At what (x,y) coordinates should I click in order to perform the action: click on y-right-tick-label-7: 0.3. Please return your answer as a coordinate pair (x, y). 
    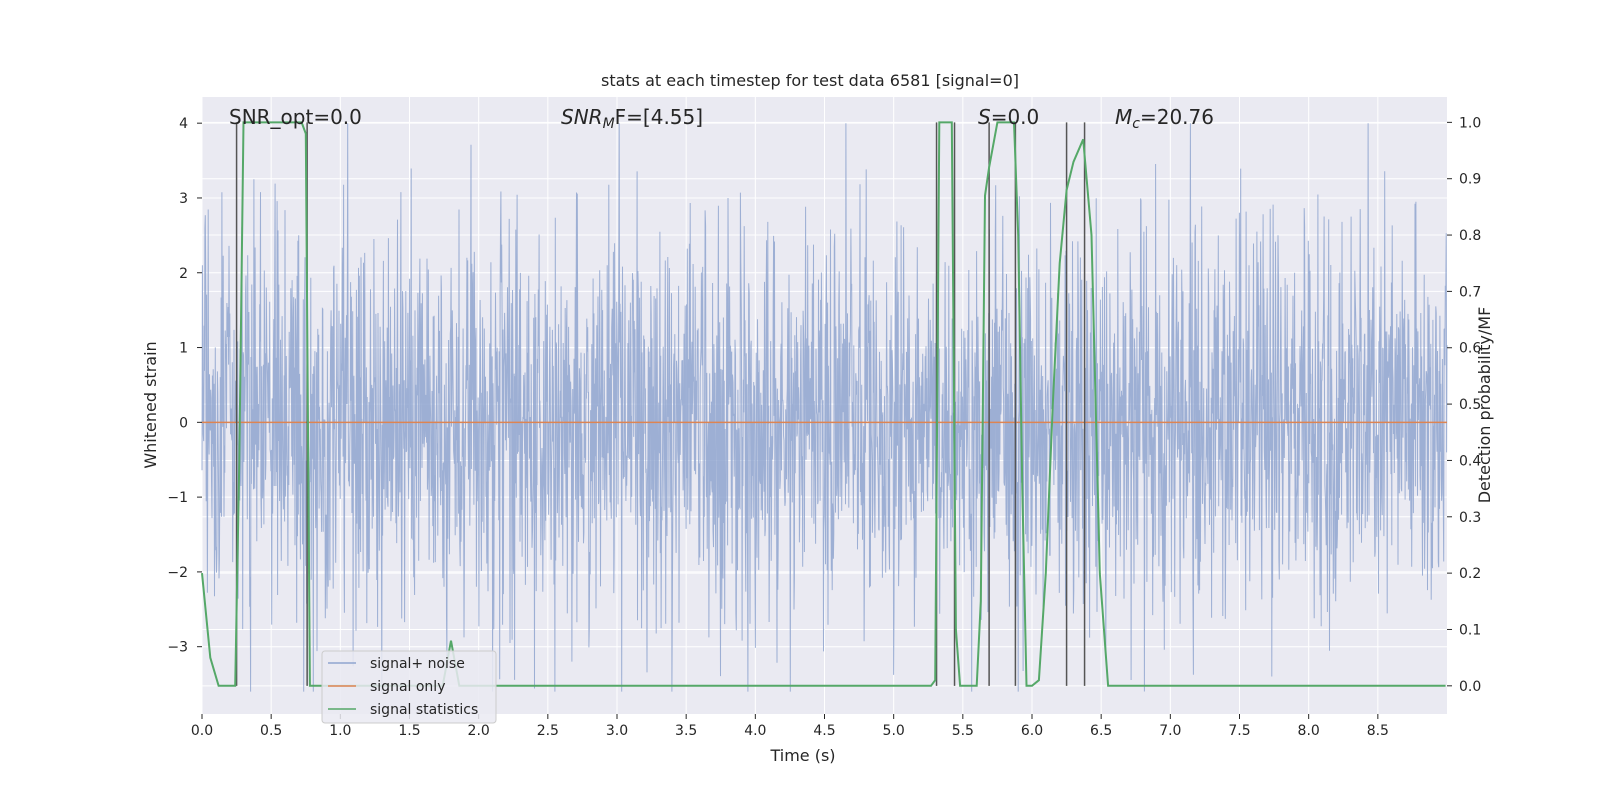
    Looking at the image, I should click on (1470, 518).